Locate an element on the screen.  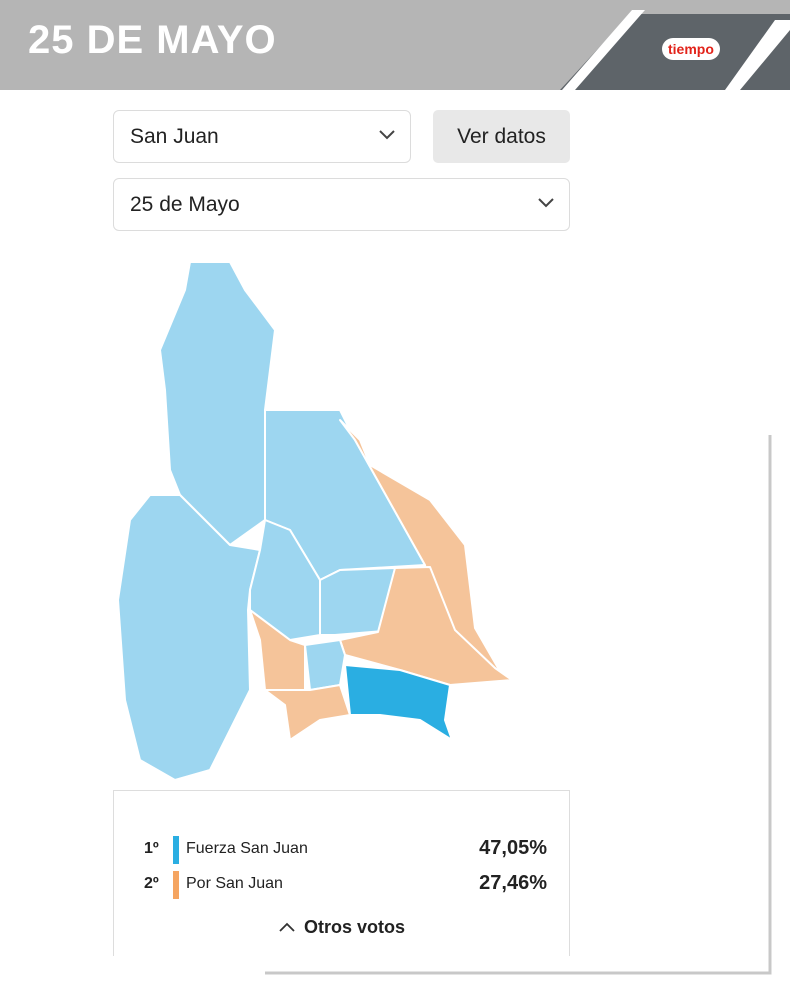
more-votes-toggle: Otros votos is located at coordinates (341, 927).